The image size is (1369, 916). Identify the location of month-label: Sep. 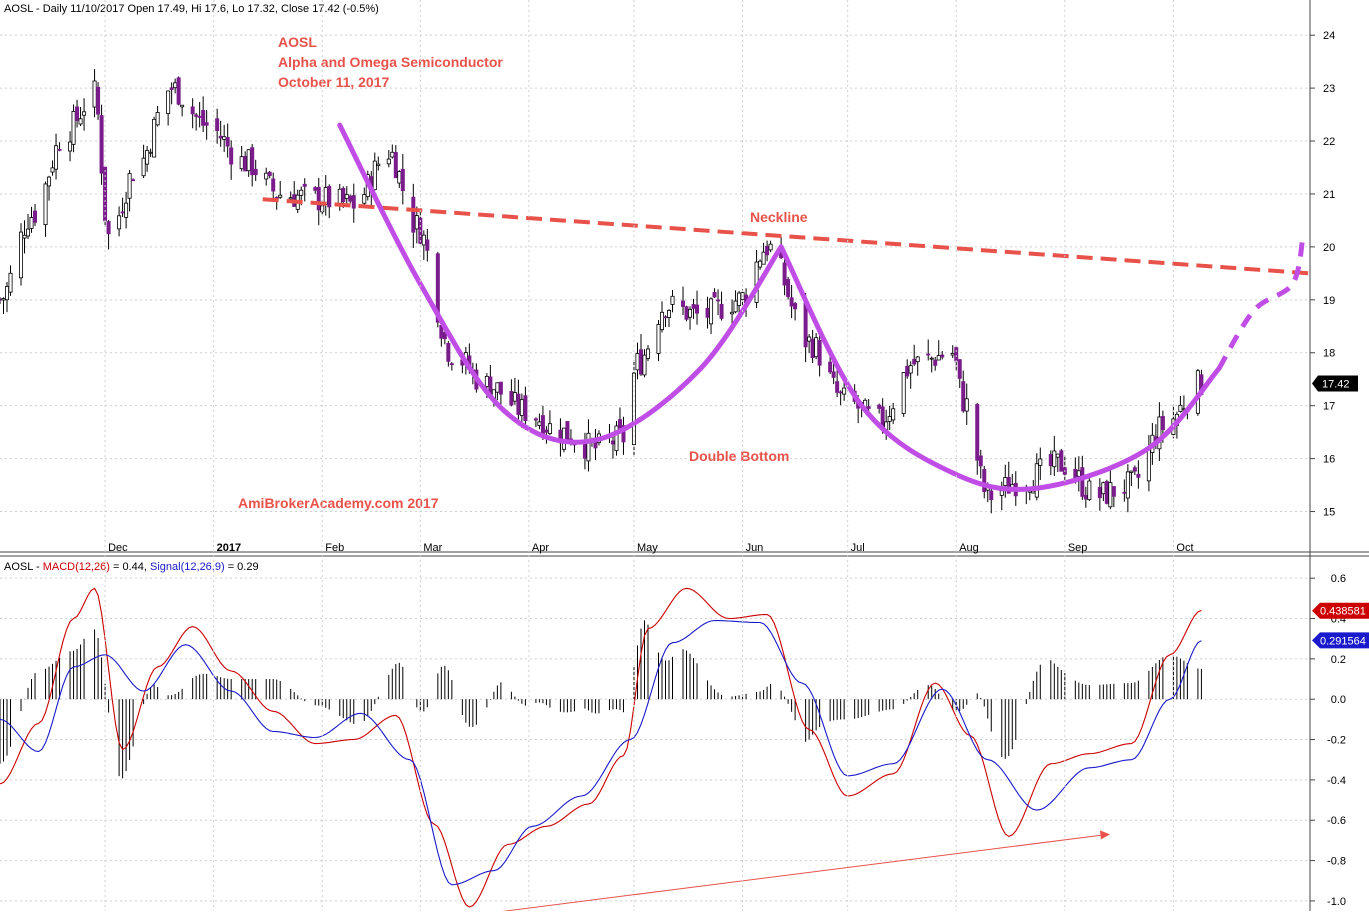
(1078, 548).